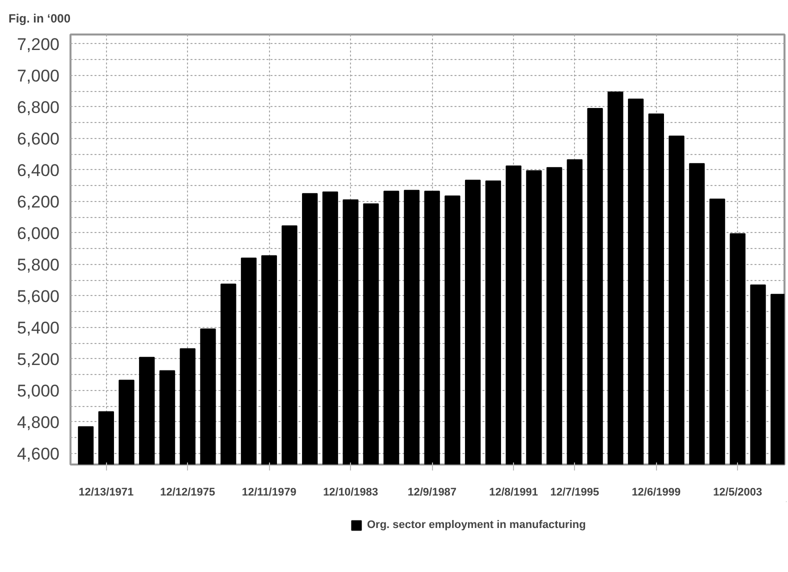  I want to click on legend-label: Org. sector employment in manufacturing, so click(476, 525).